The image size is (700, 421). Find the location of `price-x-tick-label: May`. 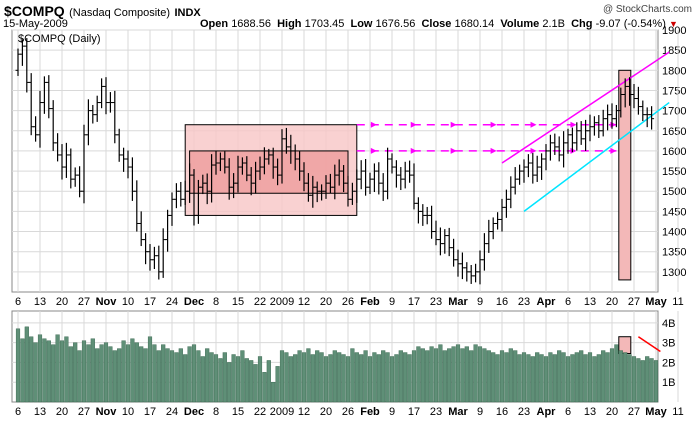

price-x-tick-label: May is located at coordinates (656, 302).